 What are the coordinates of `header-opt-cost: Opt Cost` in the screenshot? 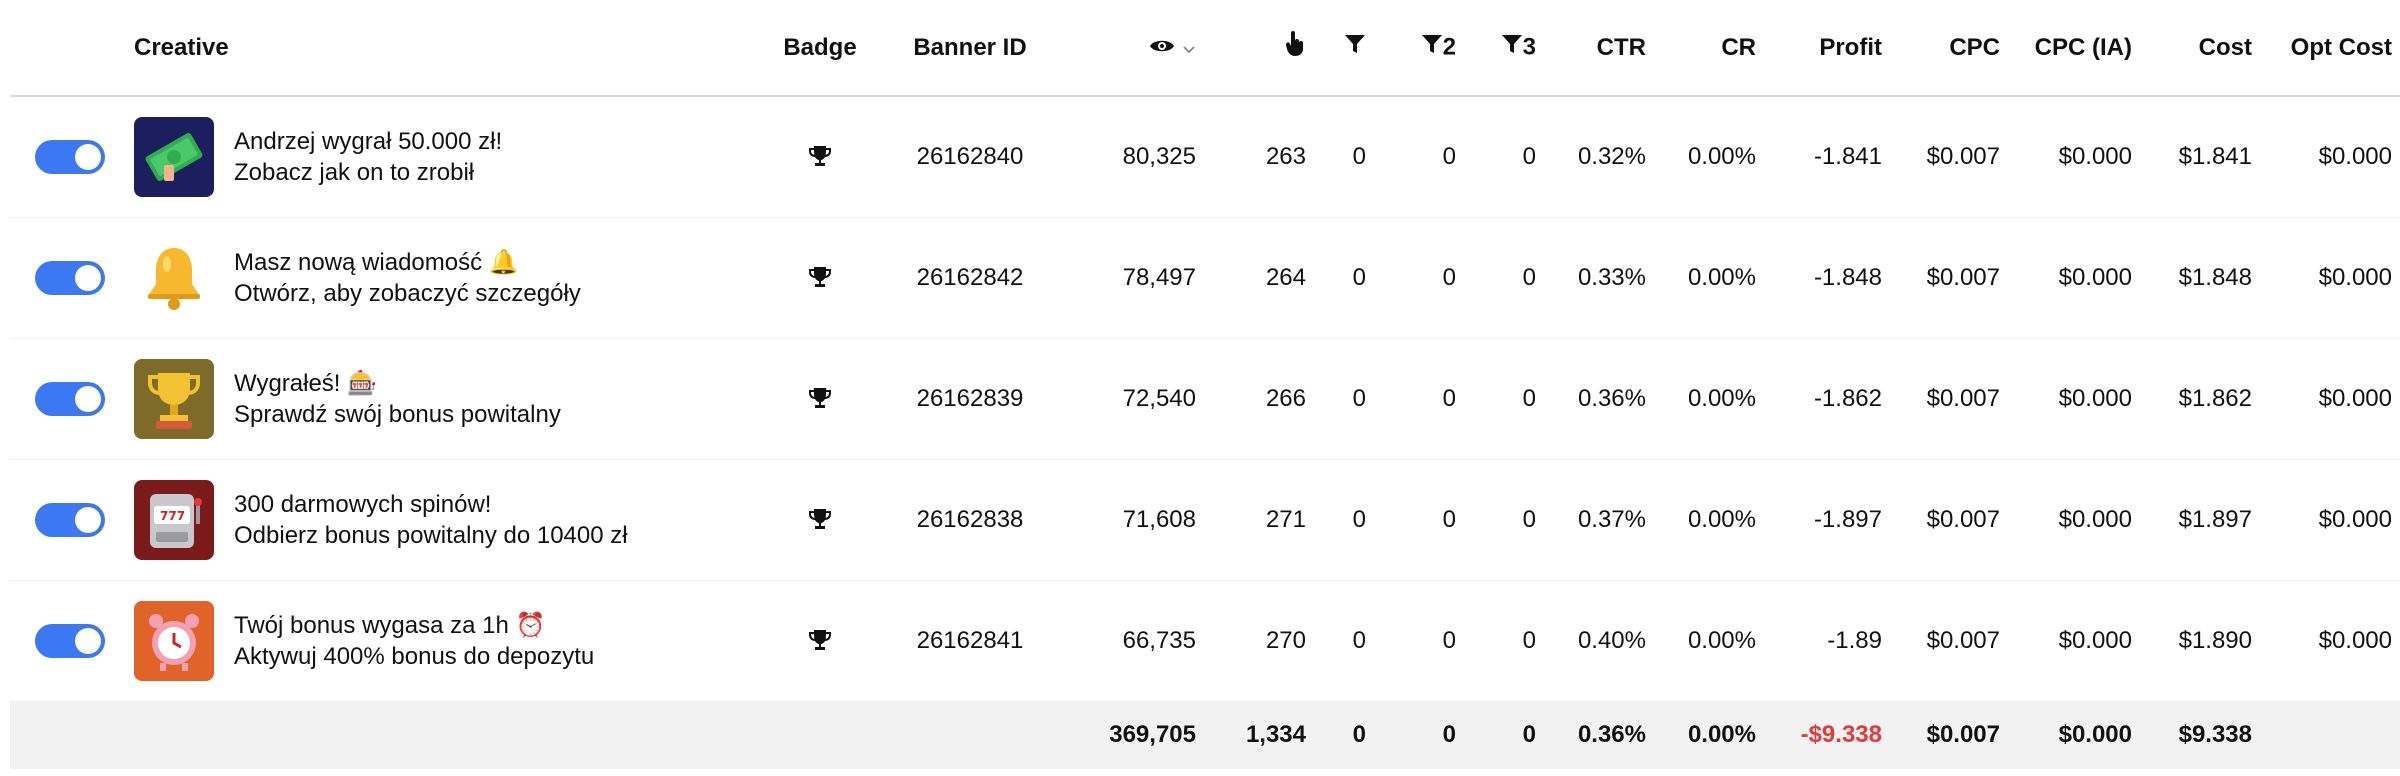 It's located at (2326, 48).